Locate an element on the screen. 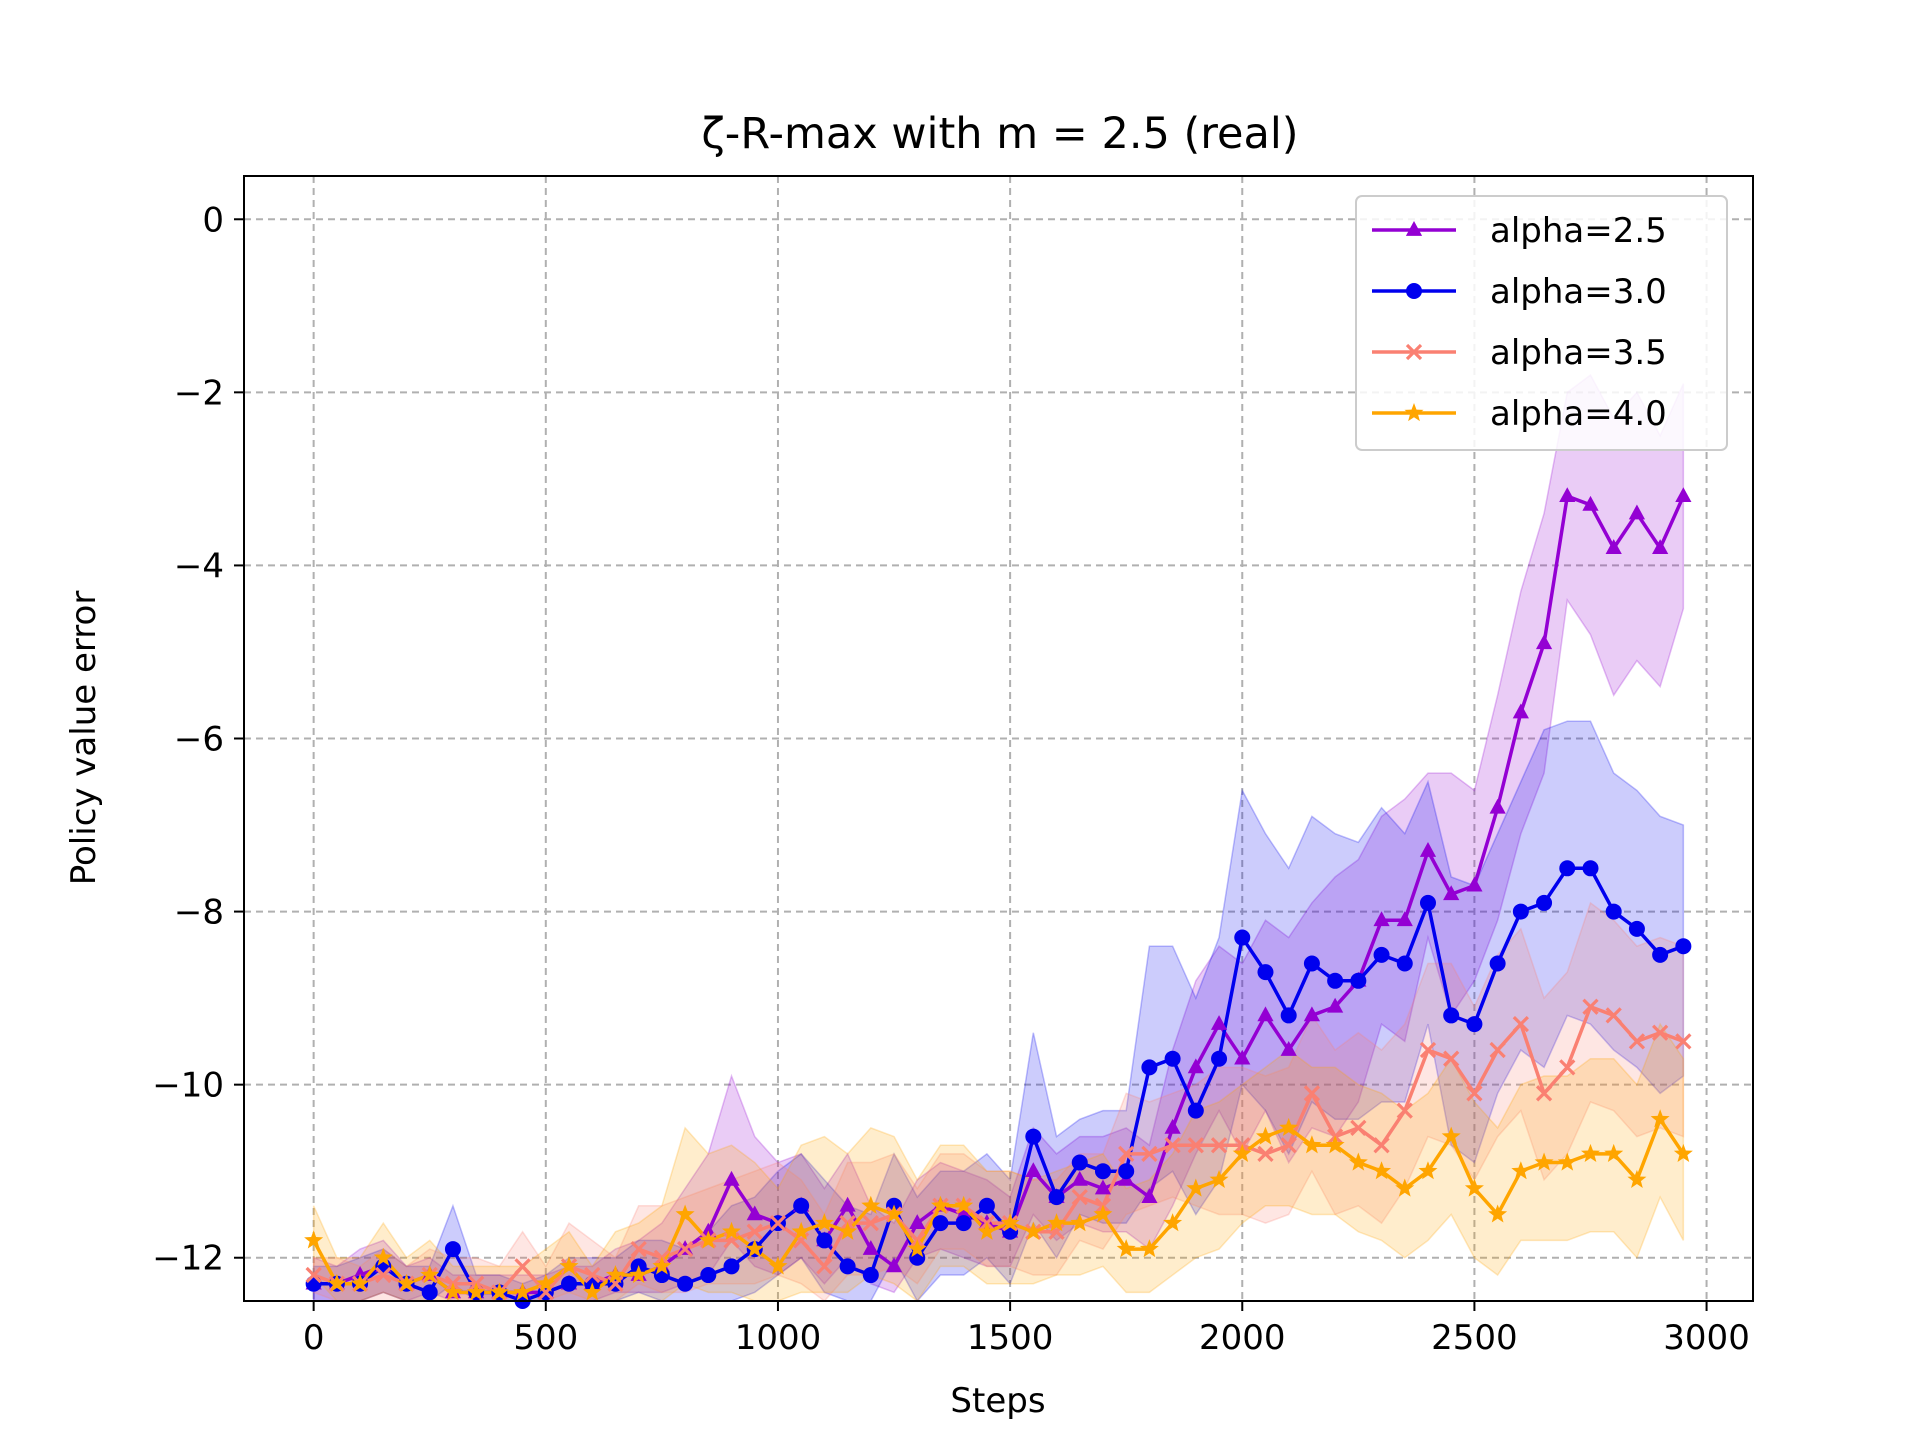  legend-item: alpha=2.5 is located at coordinates (1519, 231).